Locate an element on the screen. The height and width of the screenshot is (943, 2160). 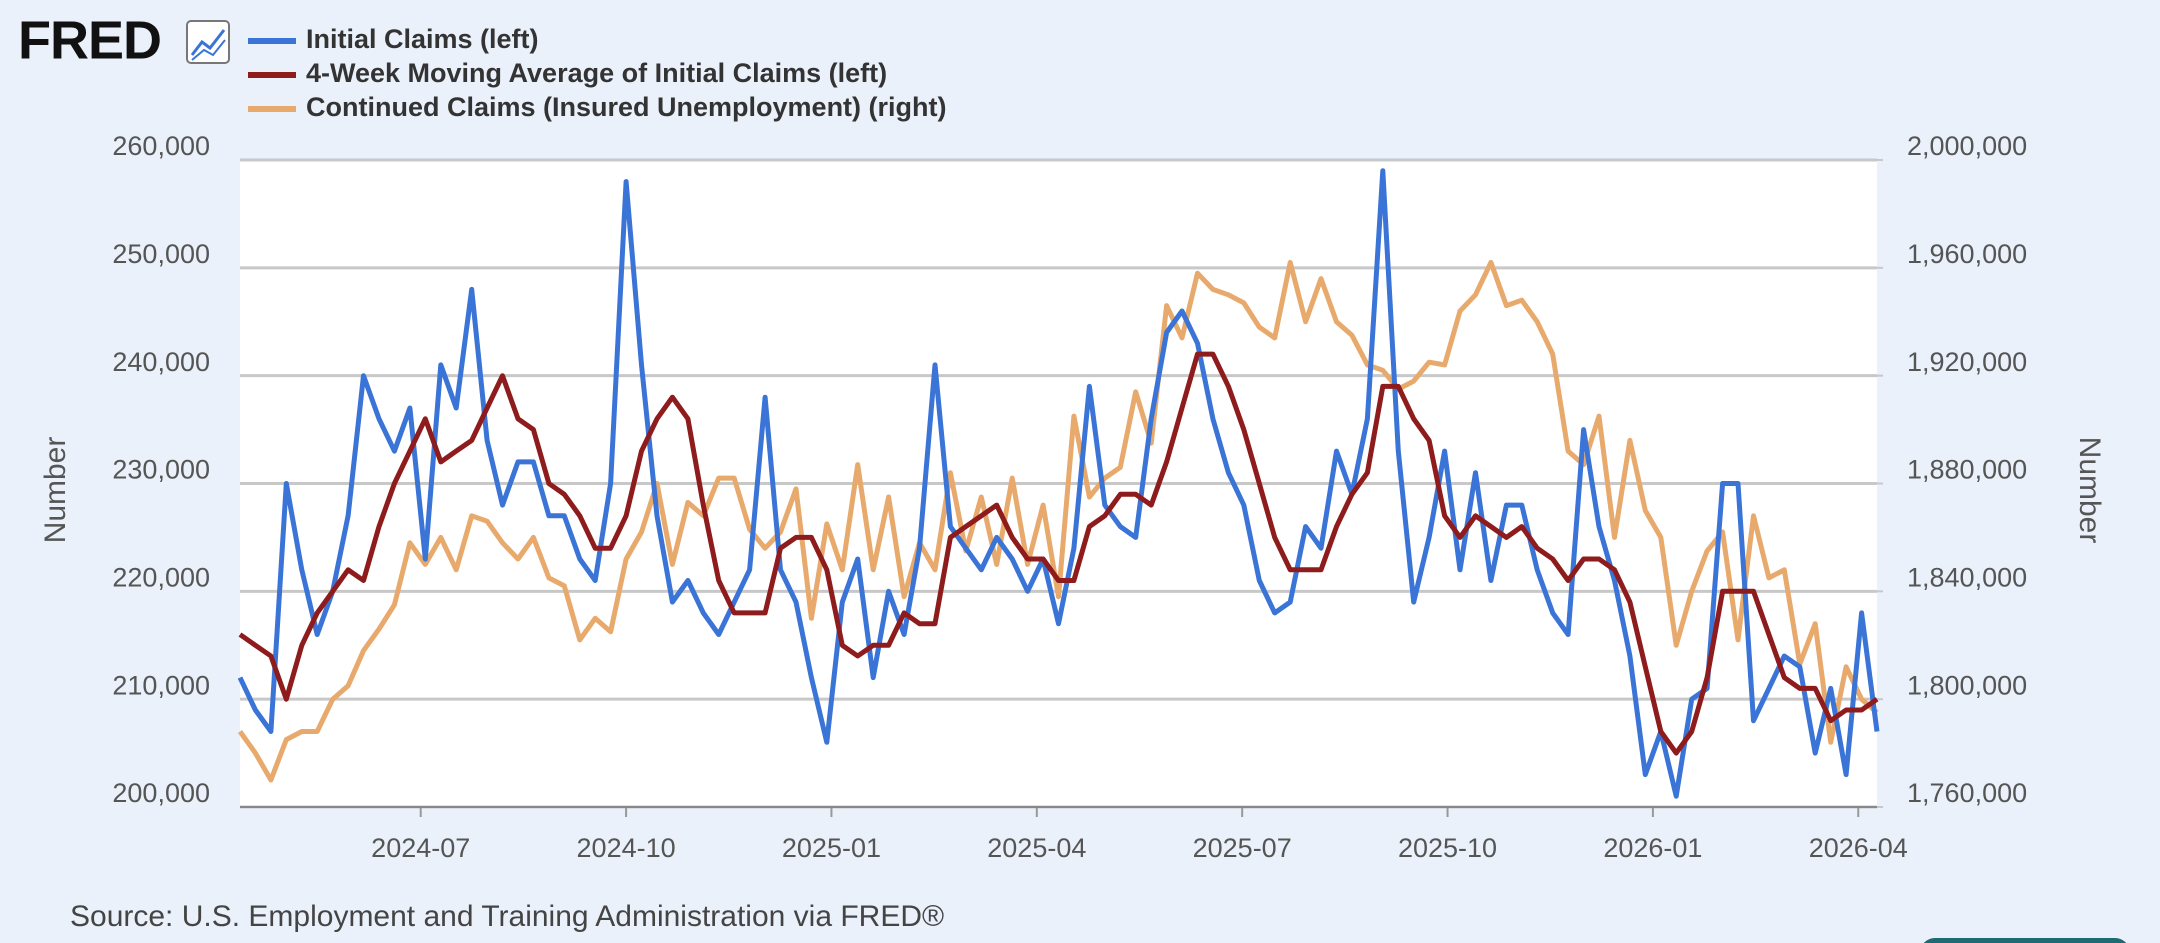
y2-tick-label: 1,760,000 is located at coordinates (1967, 793).